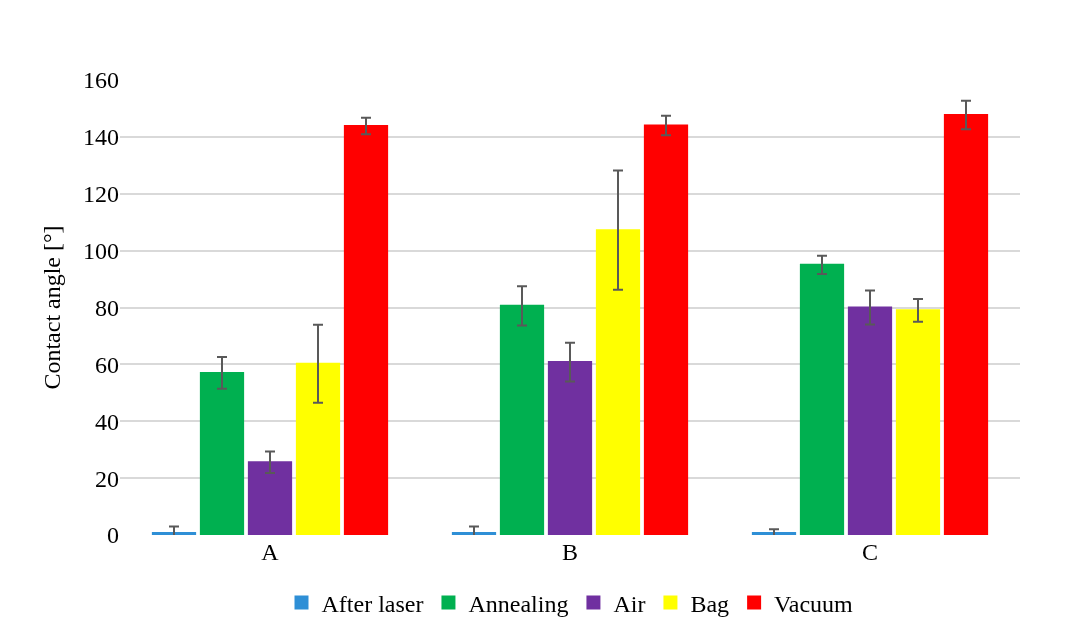 Image resolution: width=1080 pixels, height=638 pixels. Describe the element at coordinates (814, 603) in the screenshot. I see `legend-label: Vacuum` at that location.